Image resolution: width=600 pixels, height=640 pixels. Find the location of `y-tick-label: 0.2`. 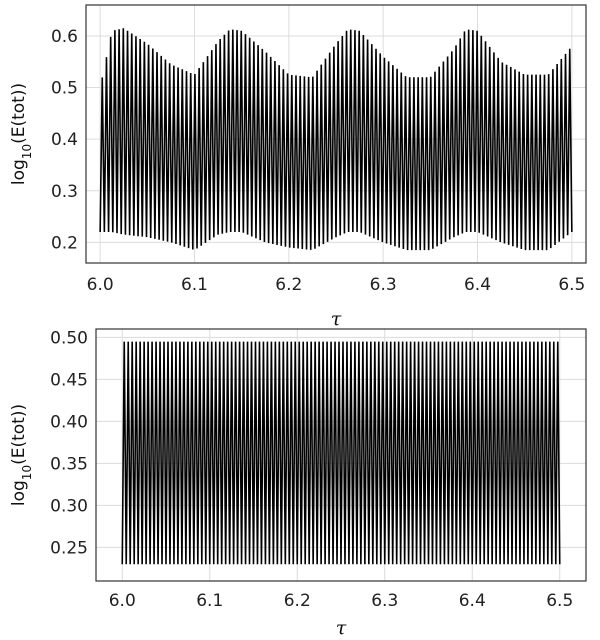

y-tick-label: 0.2 is located at coordinates (64, 243).